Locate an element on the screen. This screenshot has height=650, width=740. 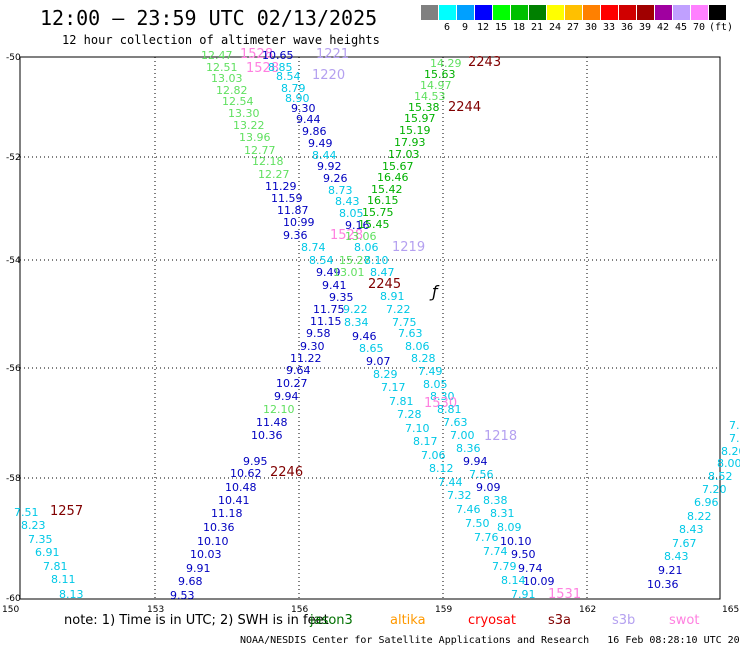
wave-height-value: 10.48 is located at coordinates (241, 487).